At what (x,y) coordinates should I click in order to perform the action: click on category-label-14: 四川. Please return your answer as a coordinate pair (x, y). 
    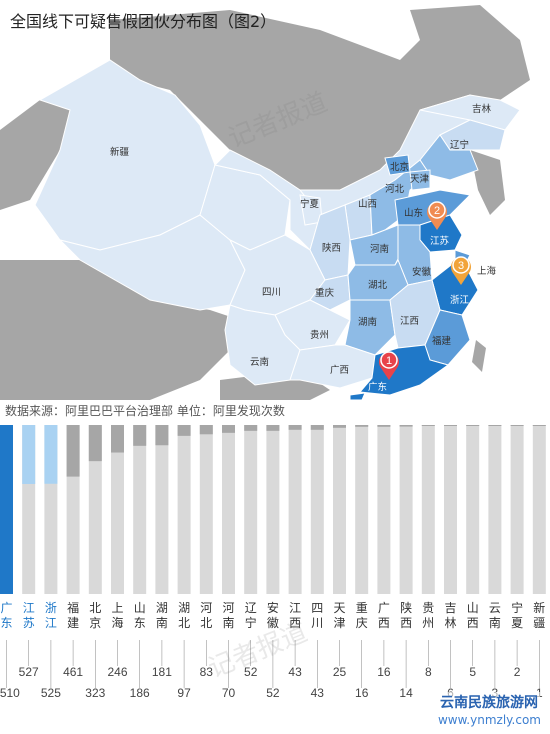
    Looking at the image, I should click on (317, 615).